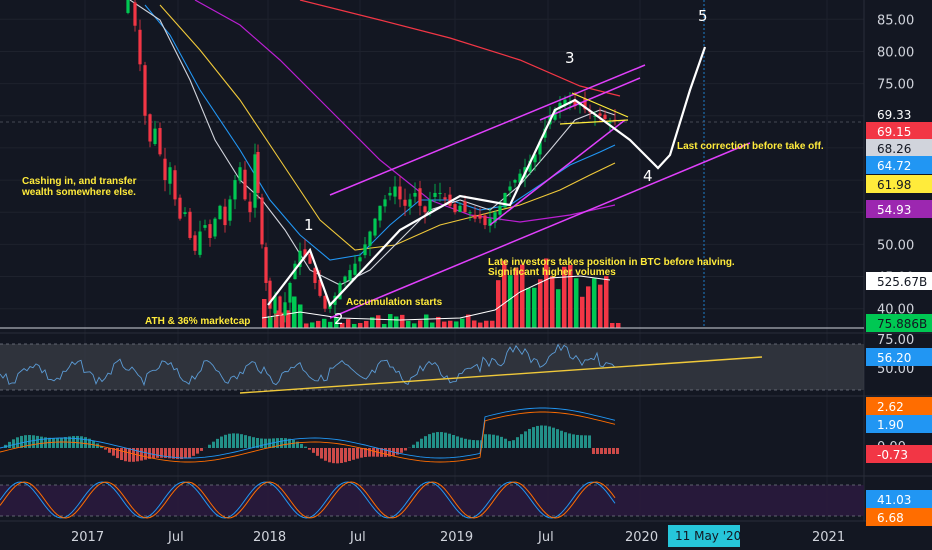  I want to click on channel-inner-lower, so click(557, 172).